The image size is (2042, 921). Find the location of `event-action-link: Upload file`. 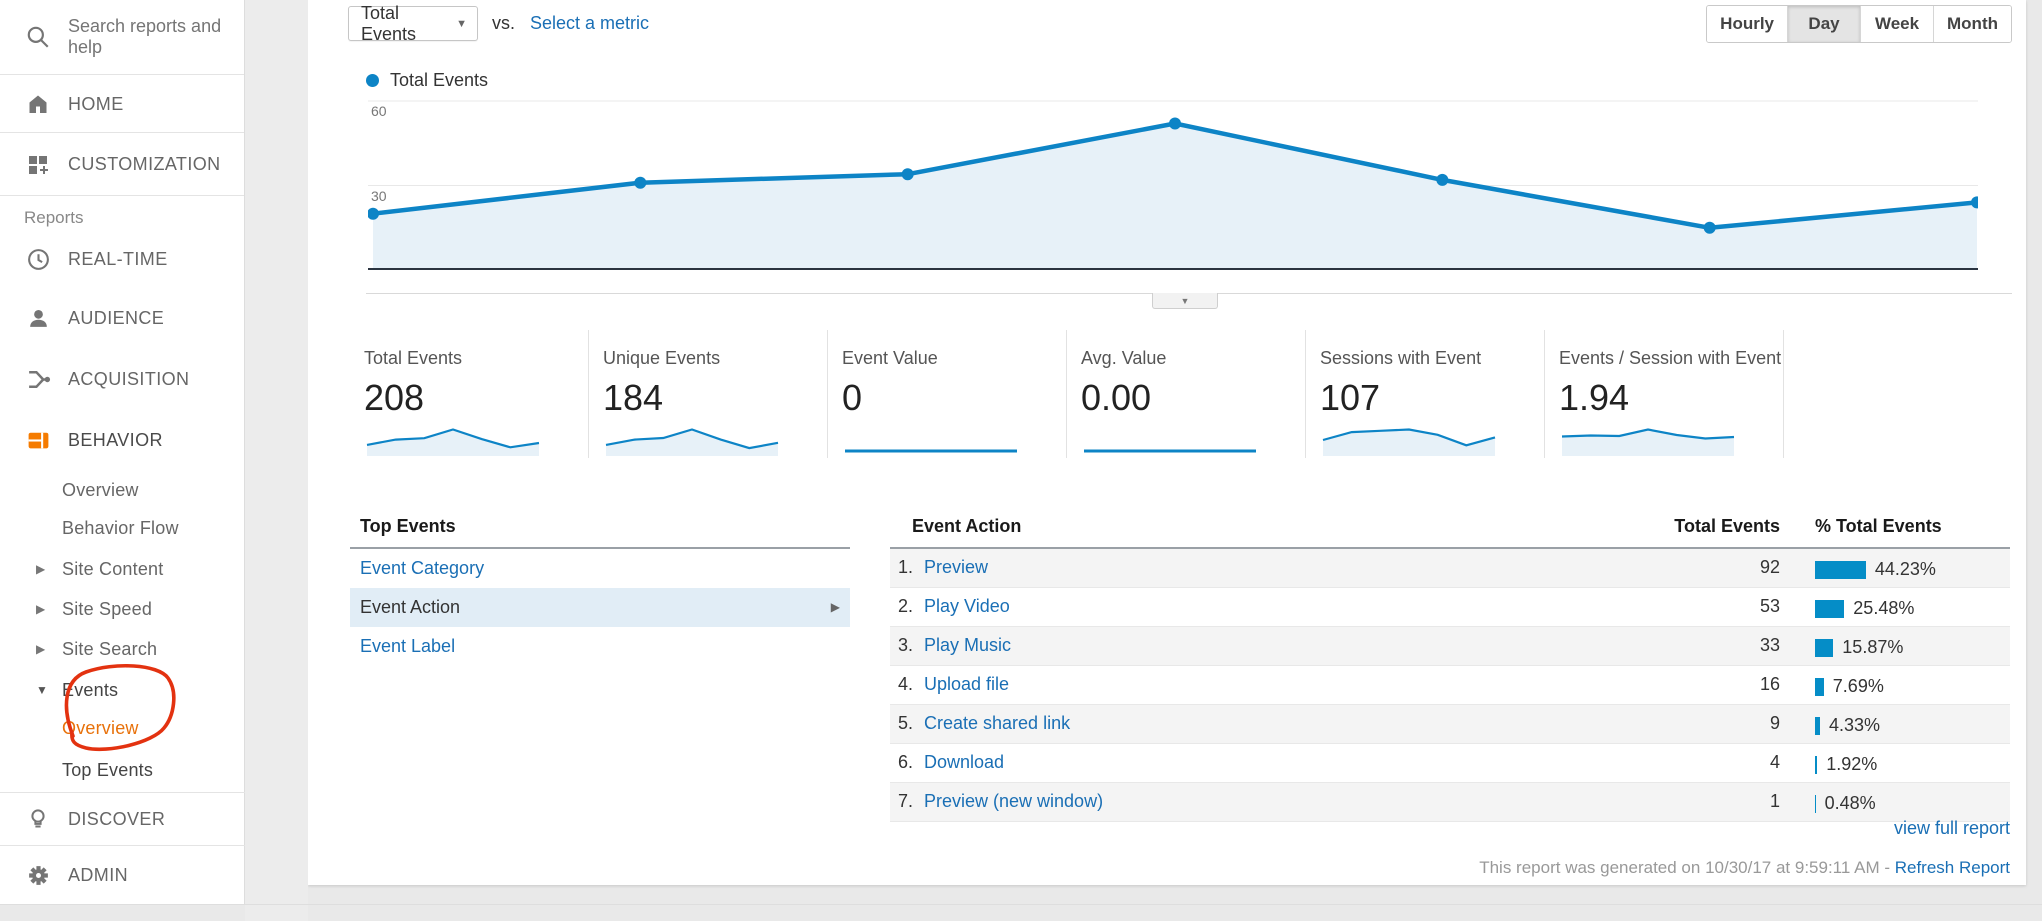

event-action-link: Upload file is located at coordinates (967, 684).